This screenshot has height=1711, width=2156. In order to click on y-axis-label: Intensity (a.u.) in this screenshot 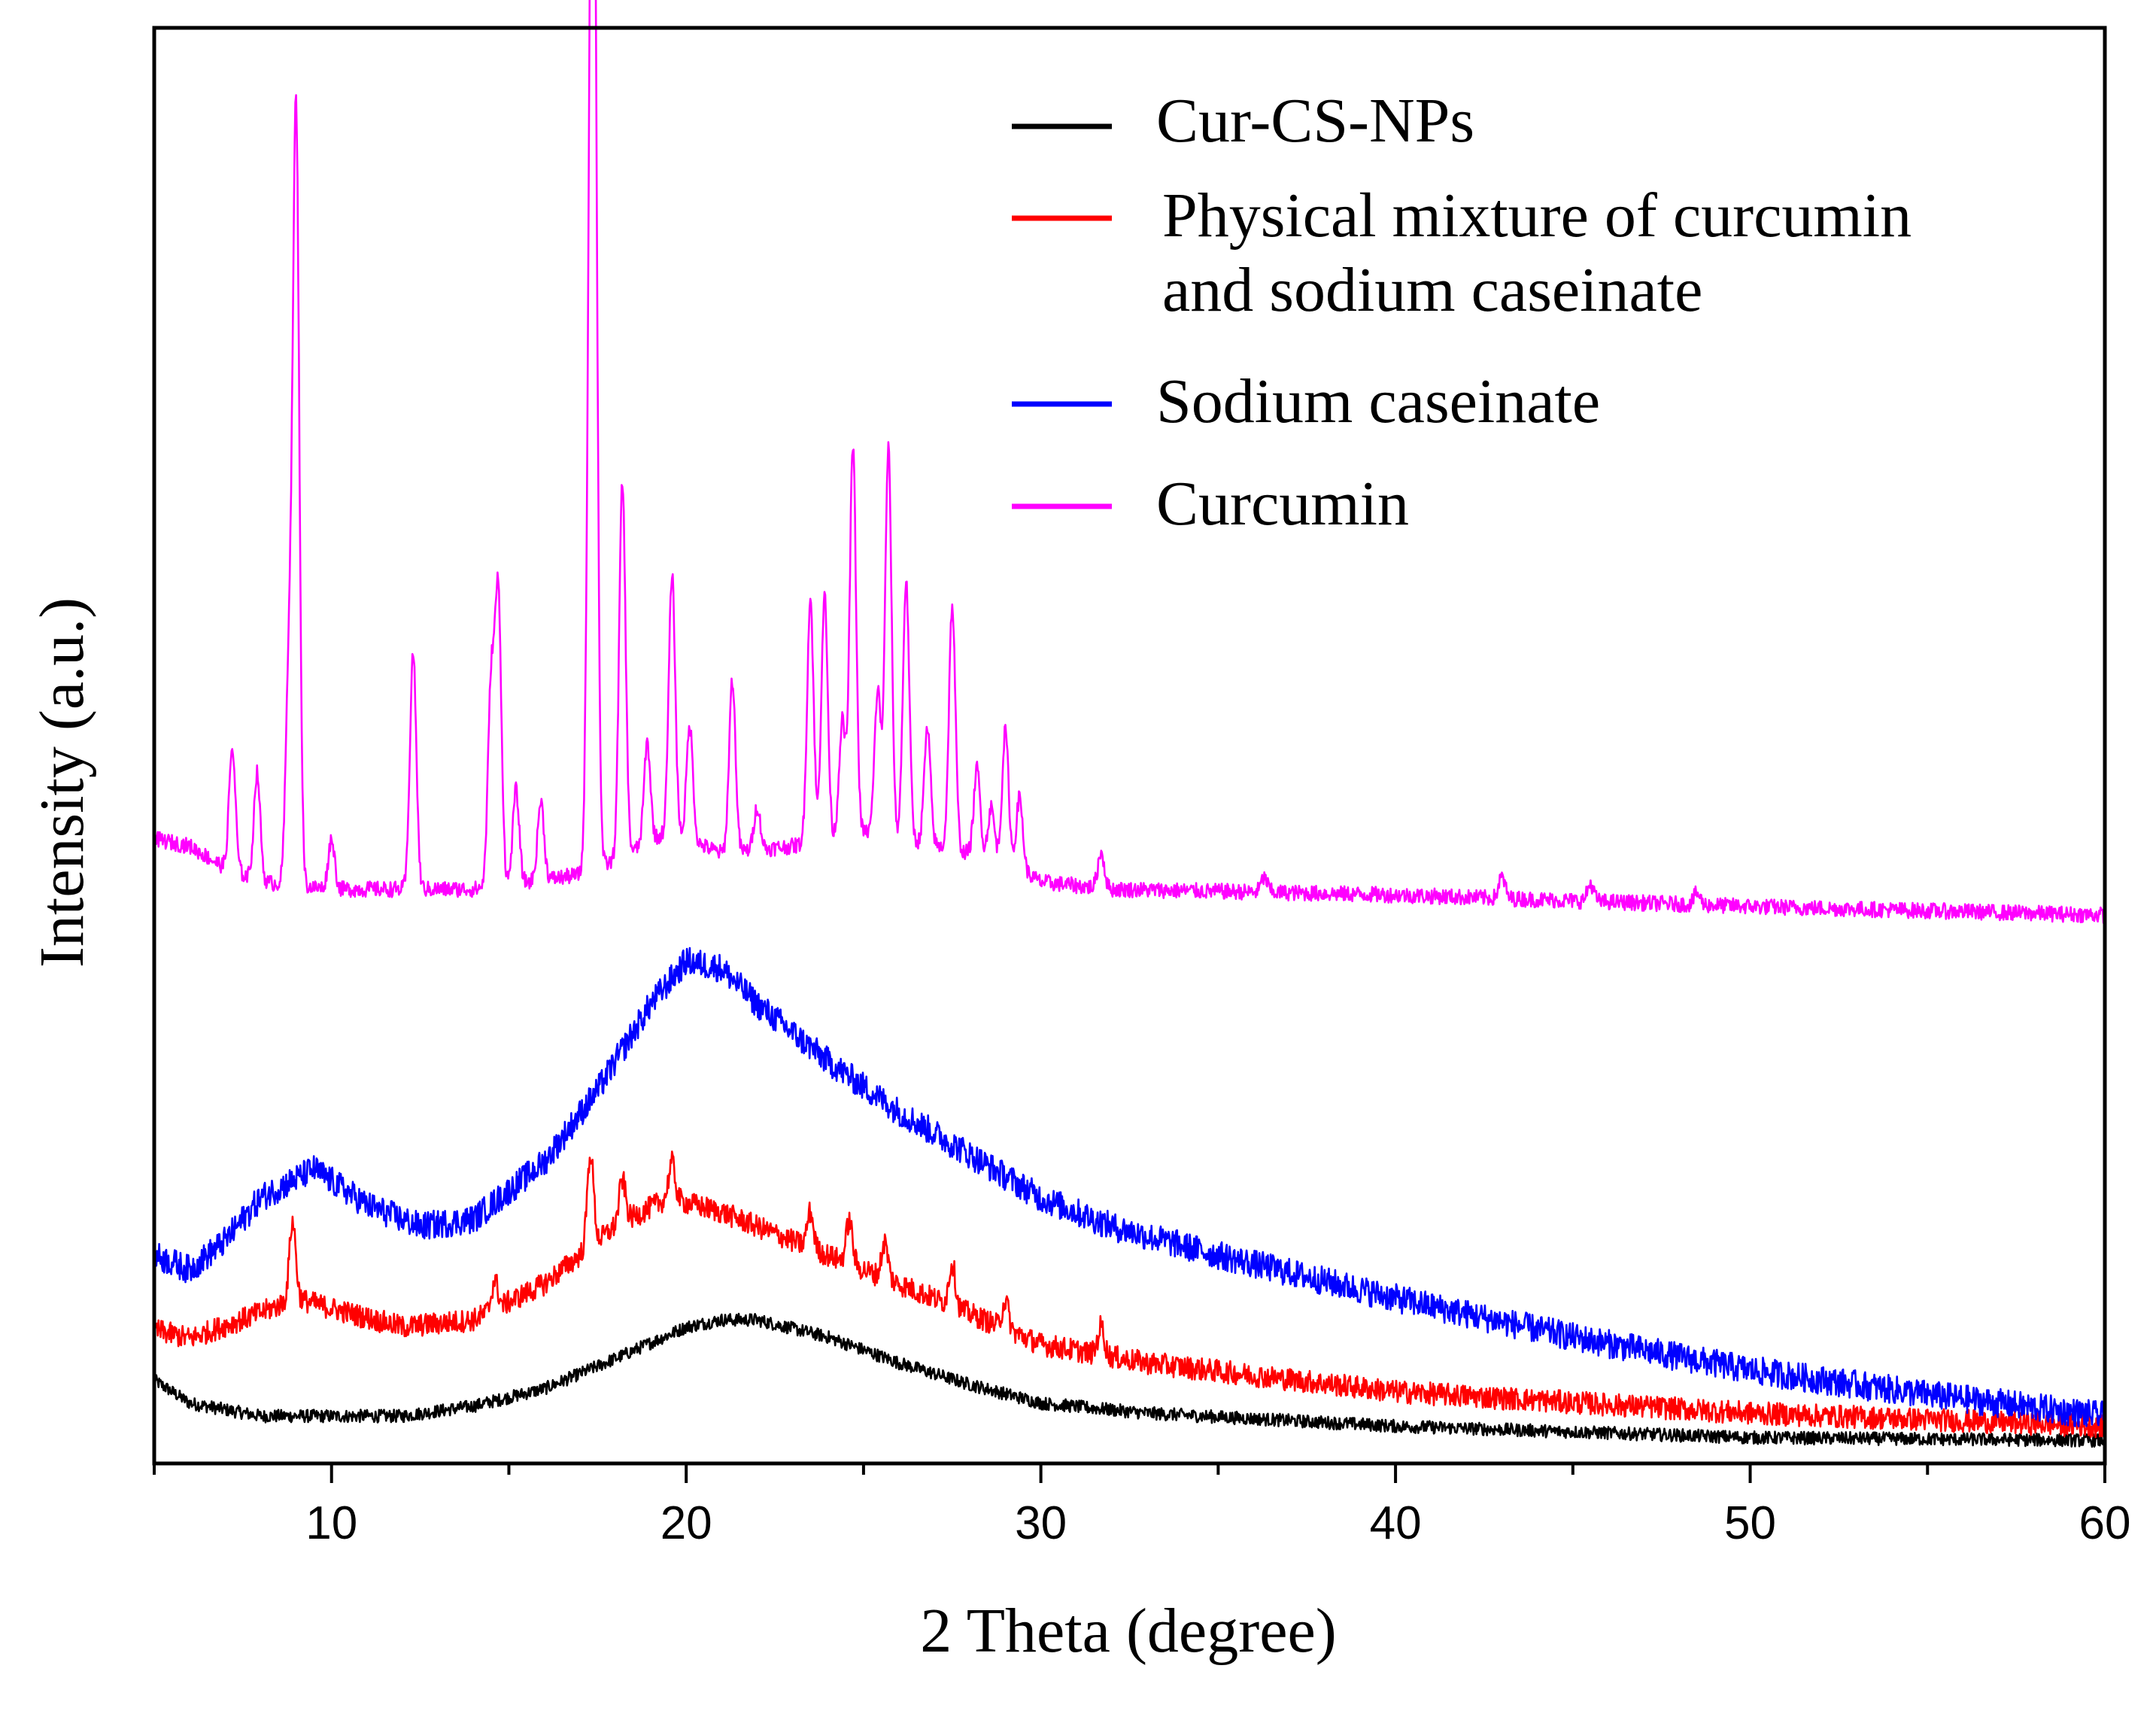, I will do `click(62, 782)`.